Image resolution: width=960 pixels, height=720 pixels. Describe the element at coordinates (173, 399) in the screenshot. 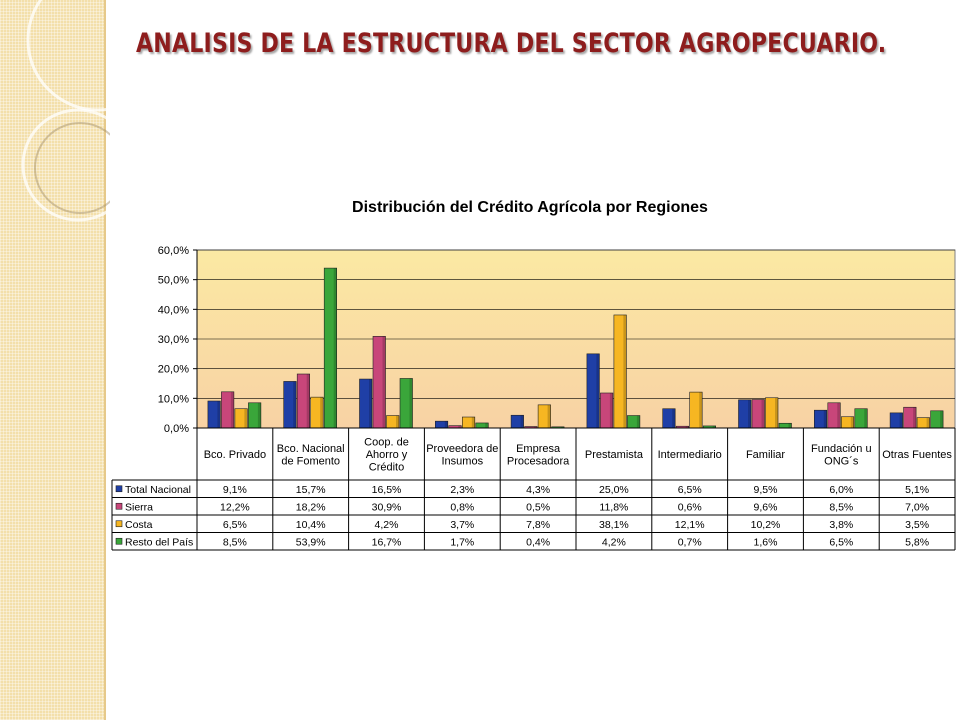

I see `y-tick-label: 10,0%` at that location.